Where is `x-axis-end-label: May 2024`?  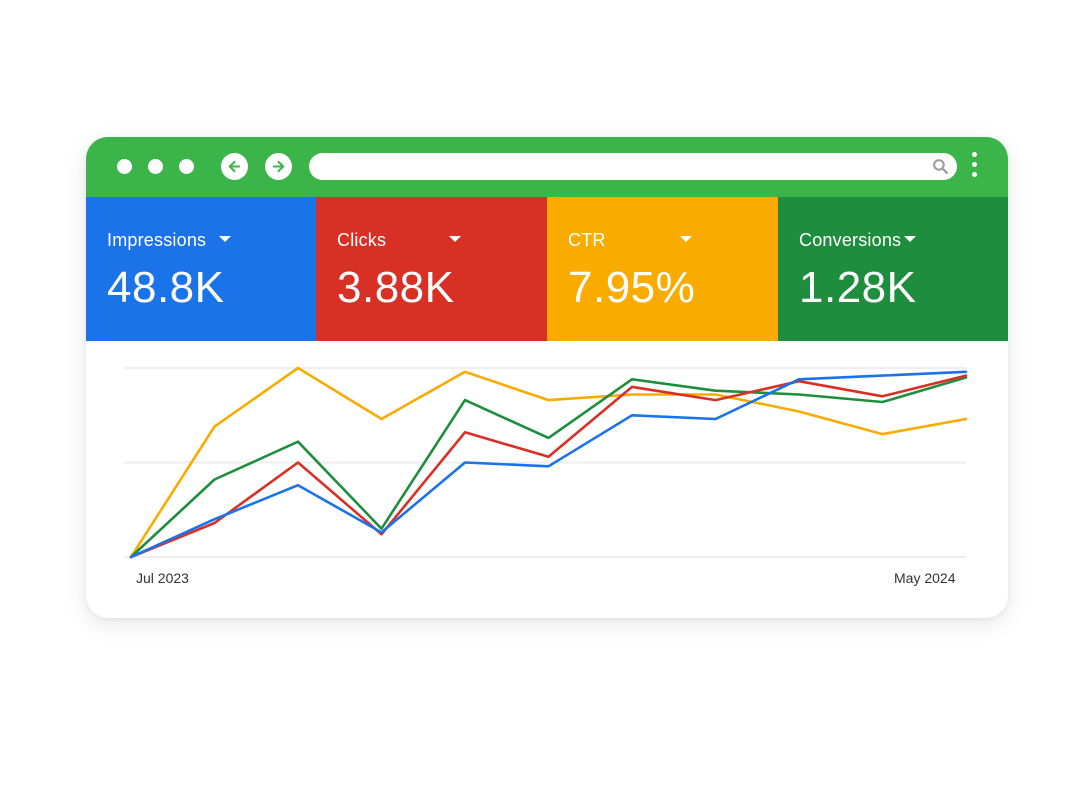 x-axis-end-label: May 2024 is located at coordinates (925, 578).